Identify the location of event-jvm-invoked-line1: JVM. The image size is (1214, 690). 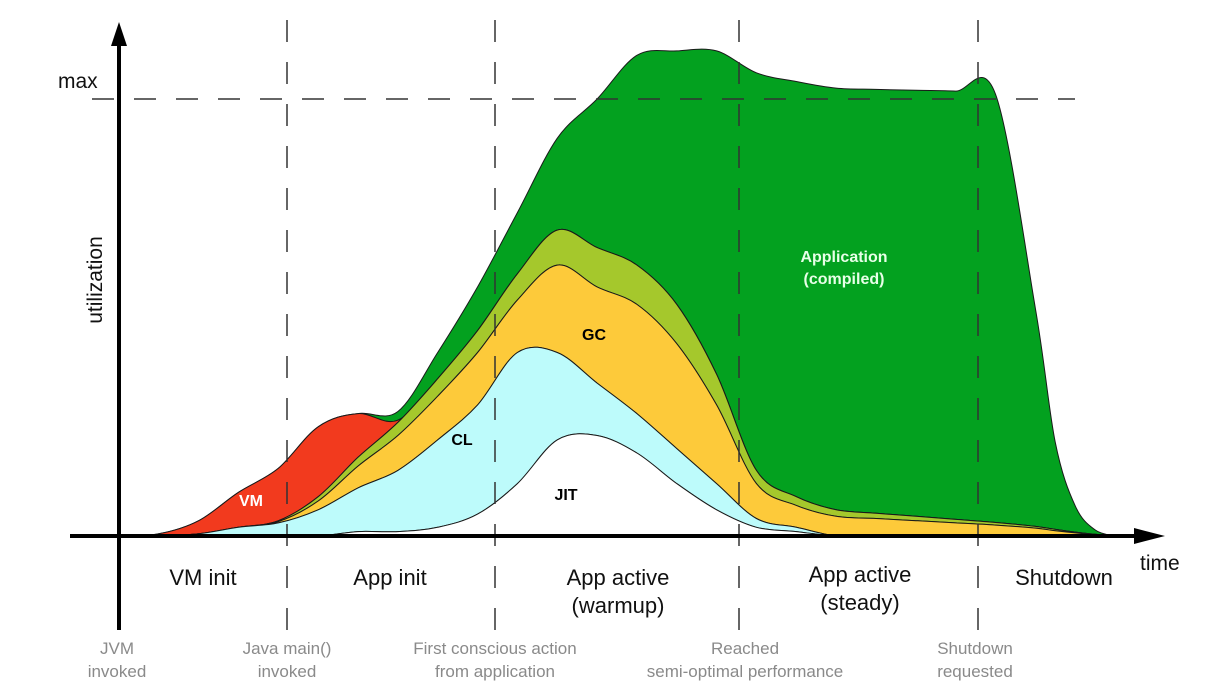
(117, 648).